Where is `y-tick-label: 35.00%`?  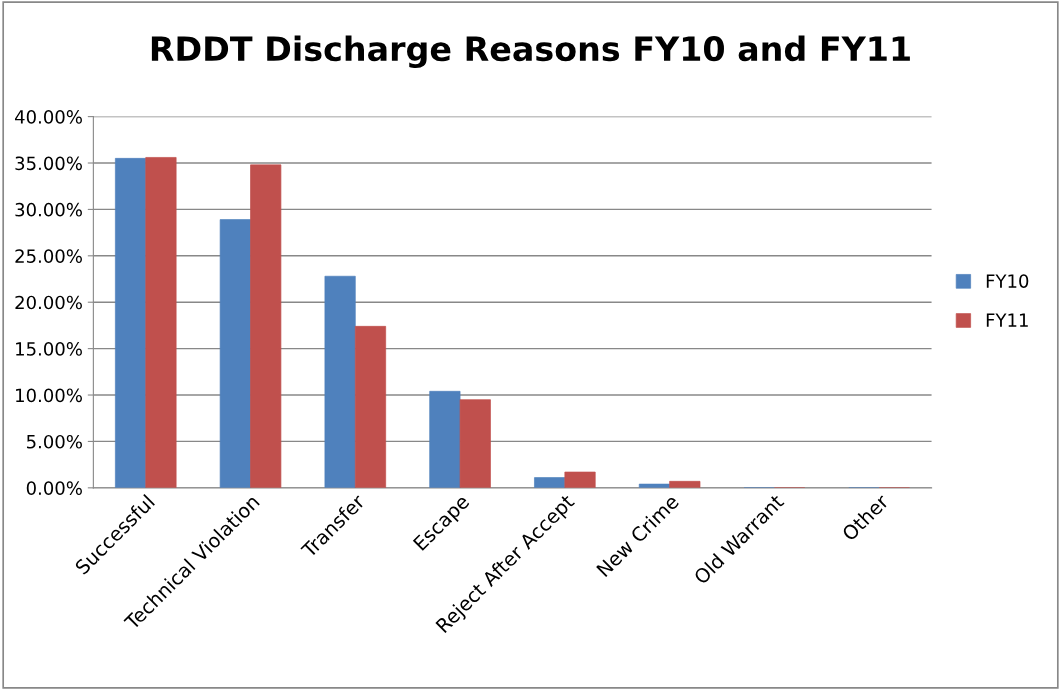
y-tick-label: 35.00% is located at coordinates (48, 163).